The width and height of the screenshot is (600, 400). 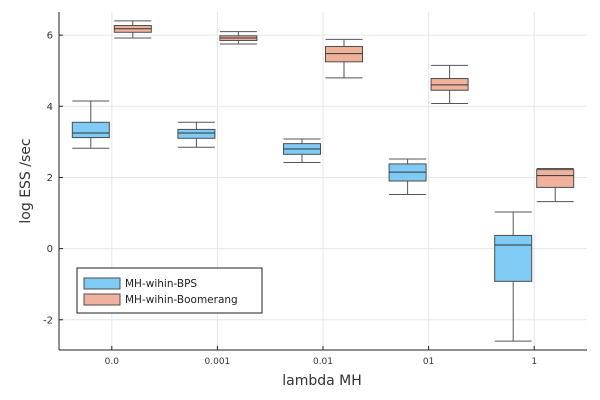 I want to click on y-tick-label: 0, so click(x=50, y=249).